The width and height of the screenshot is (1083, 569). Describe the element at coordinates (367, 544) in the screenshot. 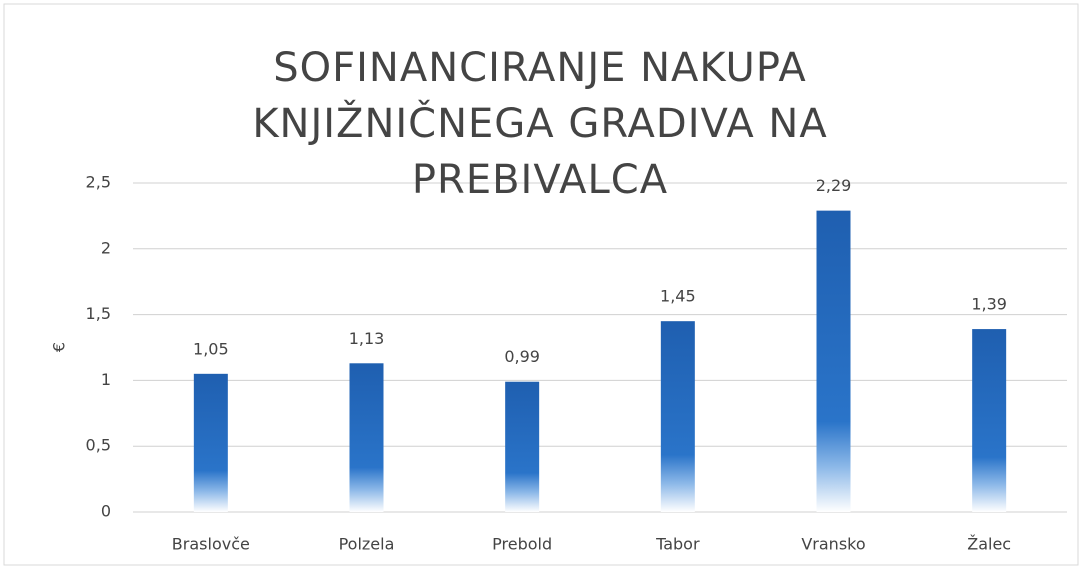

I see `x-tick-label: Polzela` at that location.